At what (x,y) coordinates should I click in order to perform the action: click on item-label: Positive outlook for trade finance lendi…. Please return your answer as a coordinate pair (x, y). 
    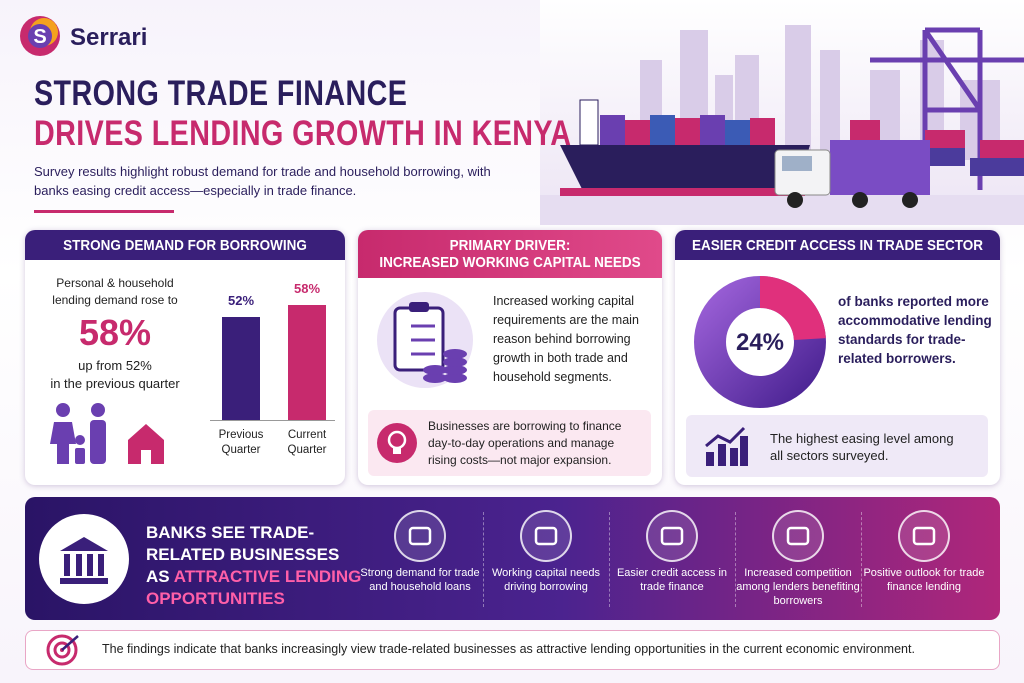
    Looking at the image, I should click on (924, 580).